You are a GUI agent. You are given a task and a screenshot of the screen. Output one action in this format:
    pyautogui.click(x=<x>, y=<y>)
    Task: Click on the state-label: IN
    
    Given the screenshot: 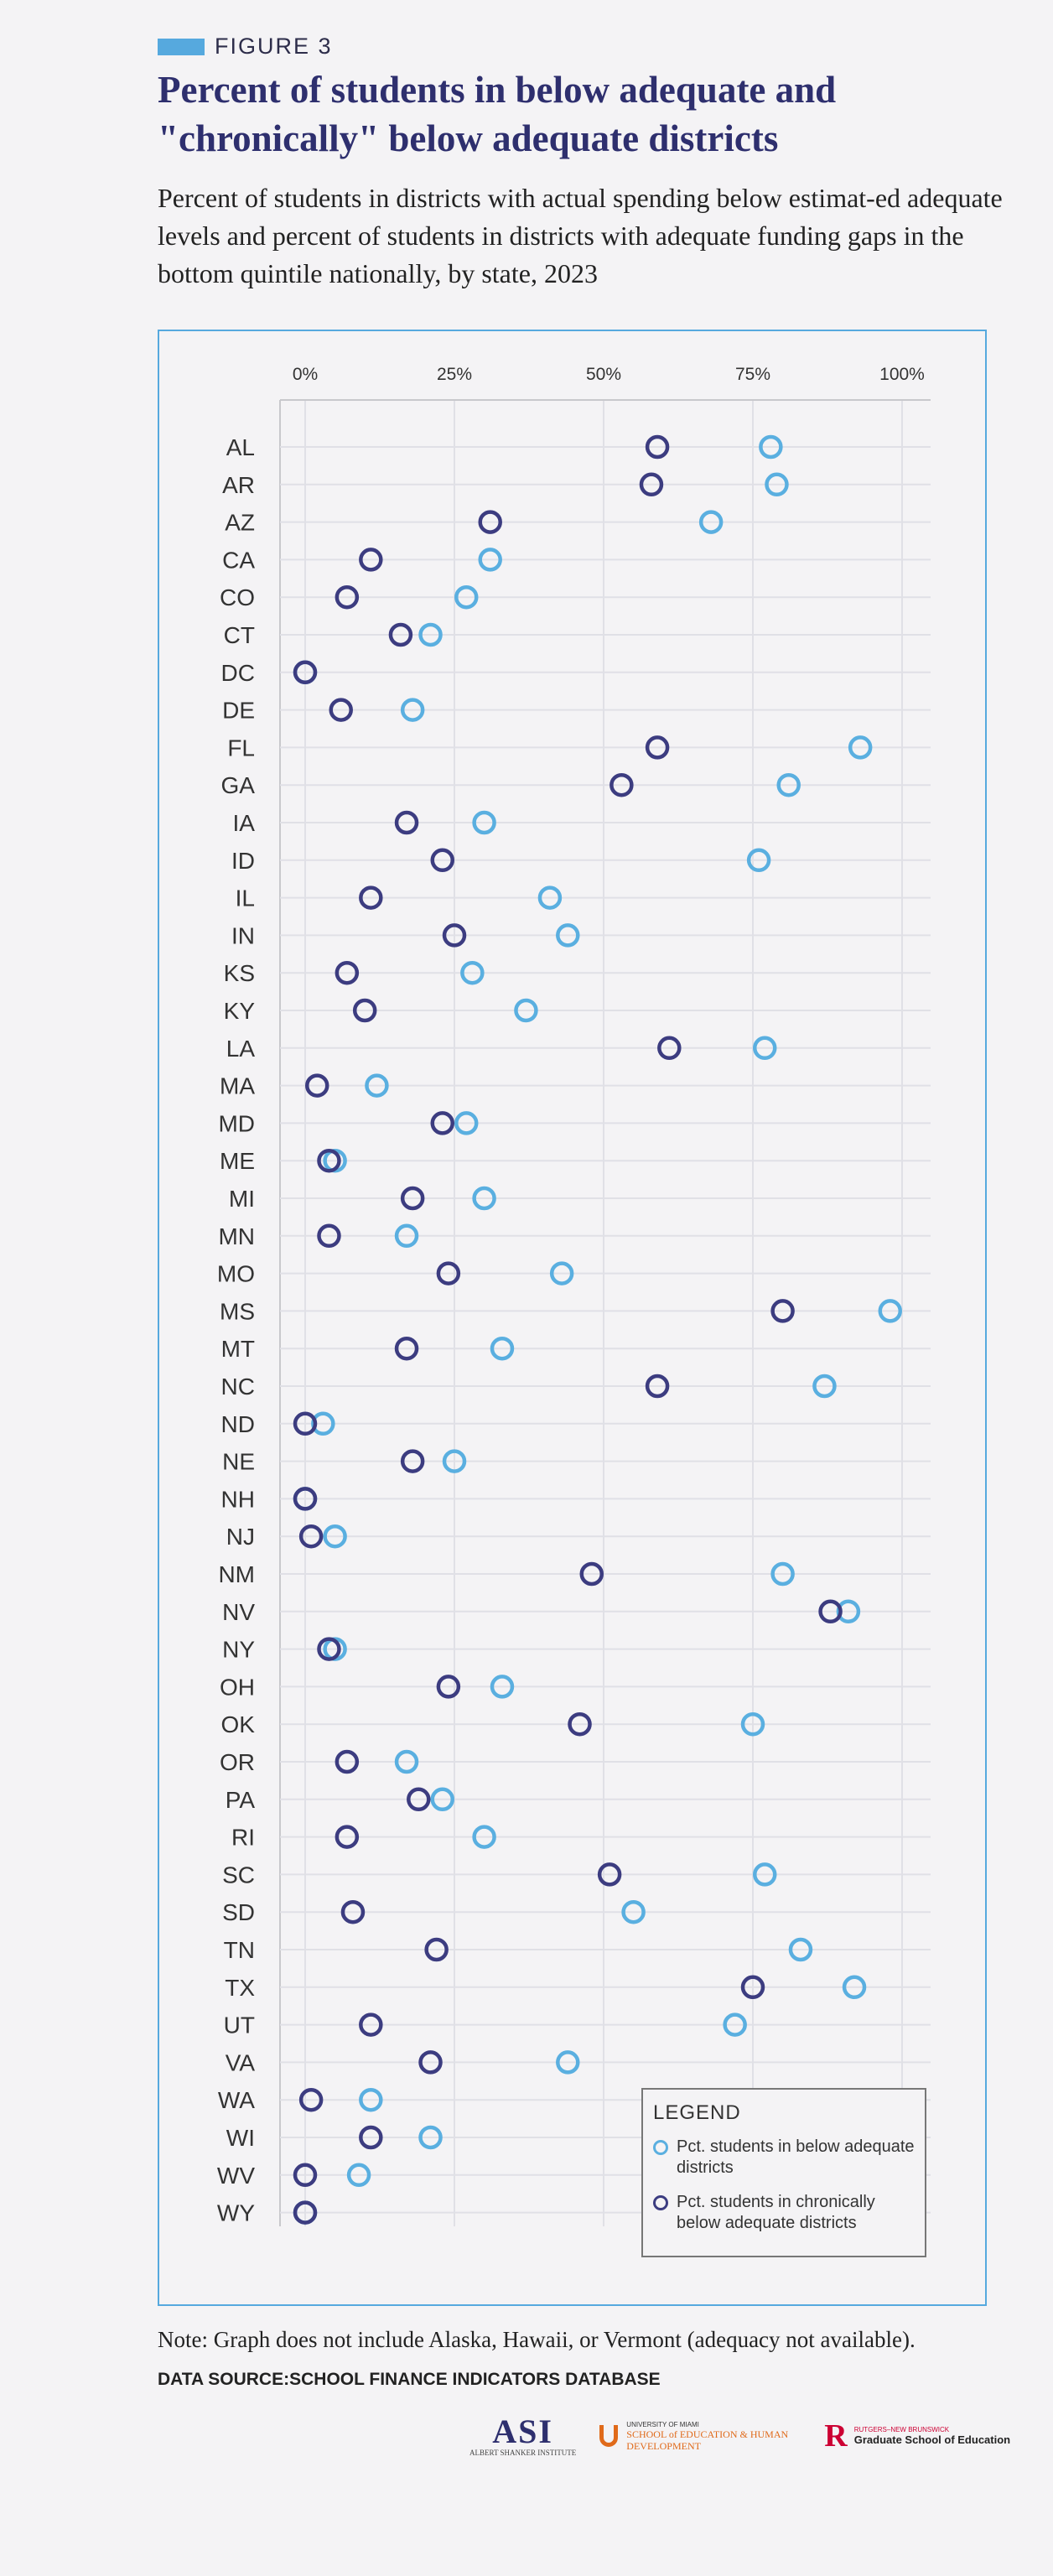 What is the action you would take?
    pyautogui.click(x=243, y=935)
    